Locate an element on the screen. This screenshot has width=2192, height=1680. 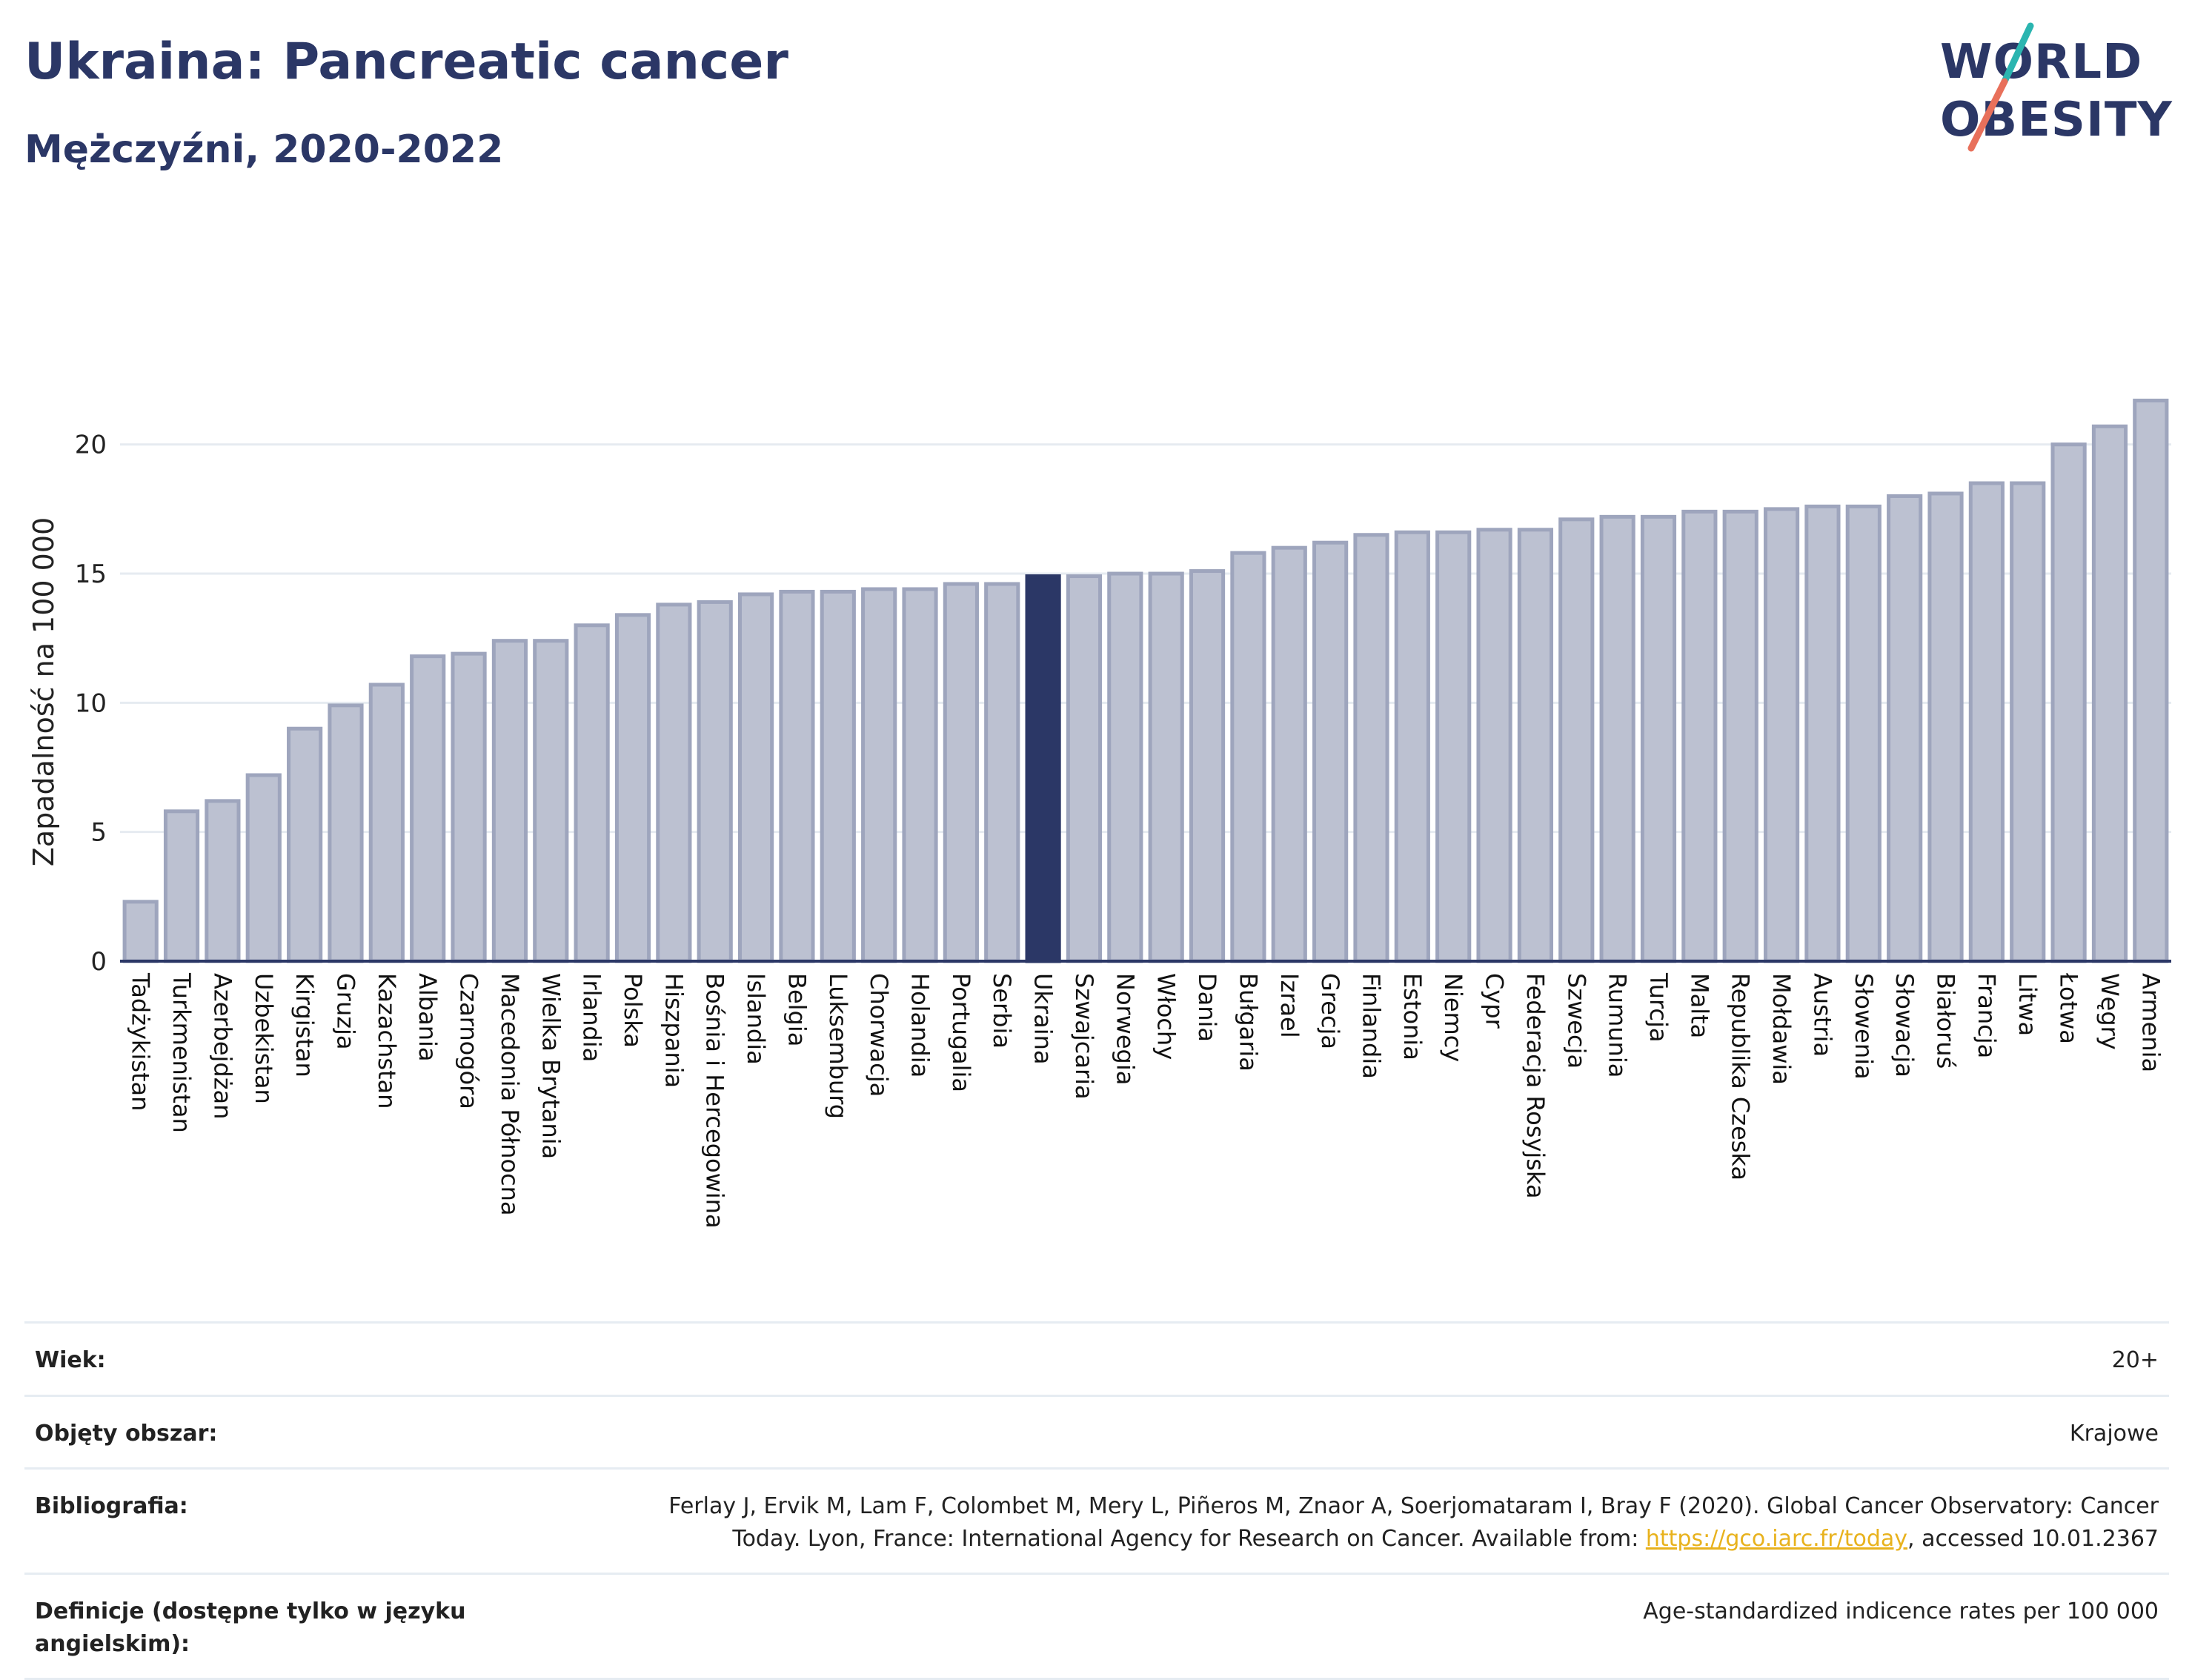
x-tick-label: Polska is located at coordinates (633, 1010).